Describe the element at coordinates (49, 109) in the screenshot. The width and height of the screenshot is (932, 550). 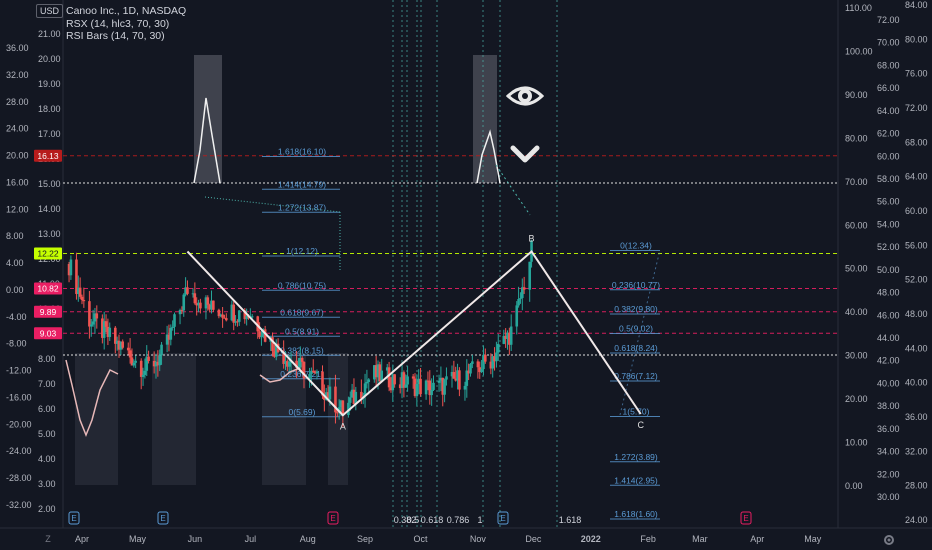
I see `left-axis-label: 18.00` at that location.